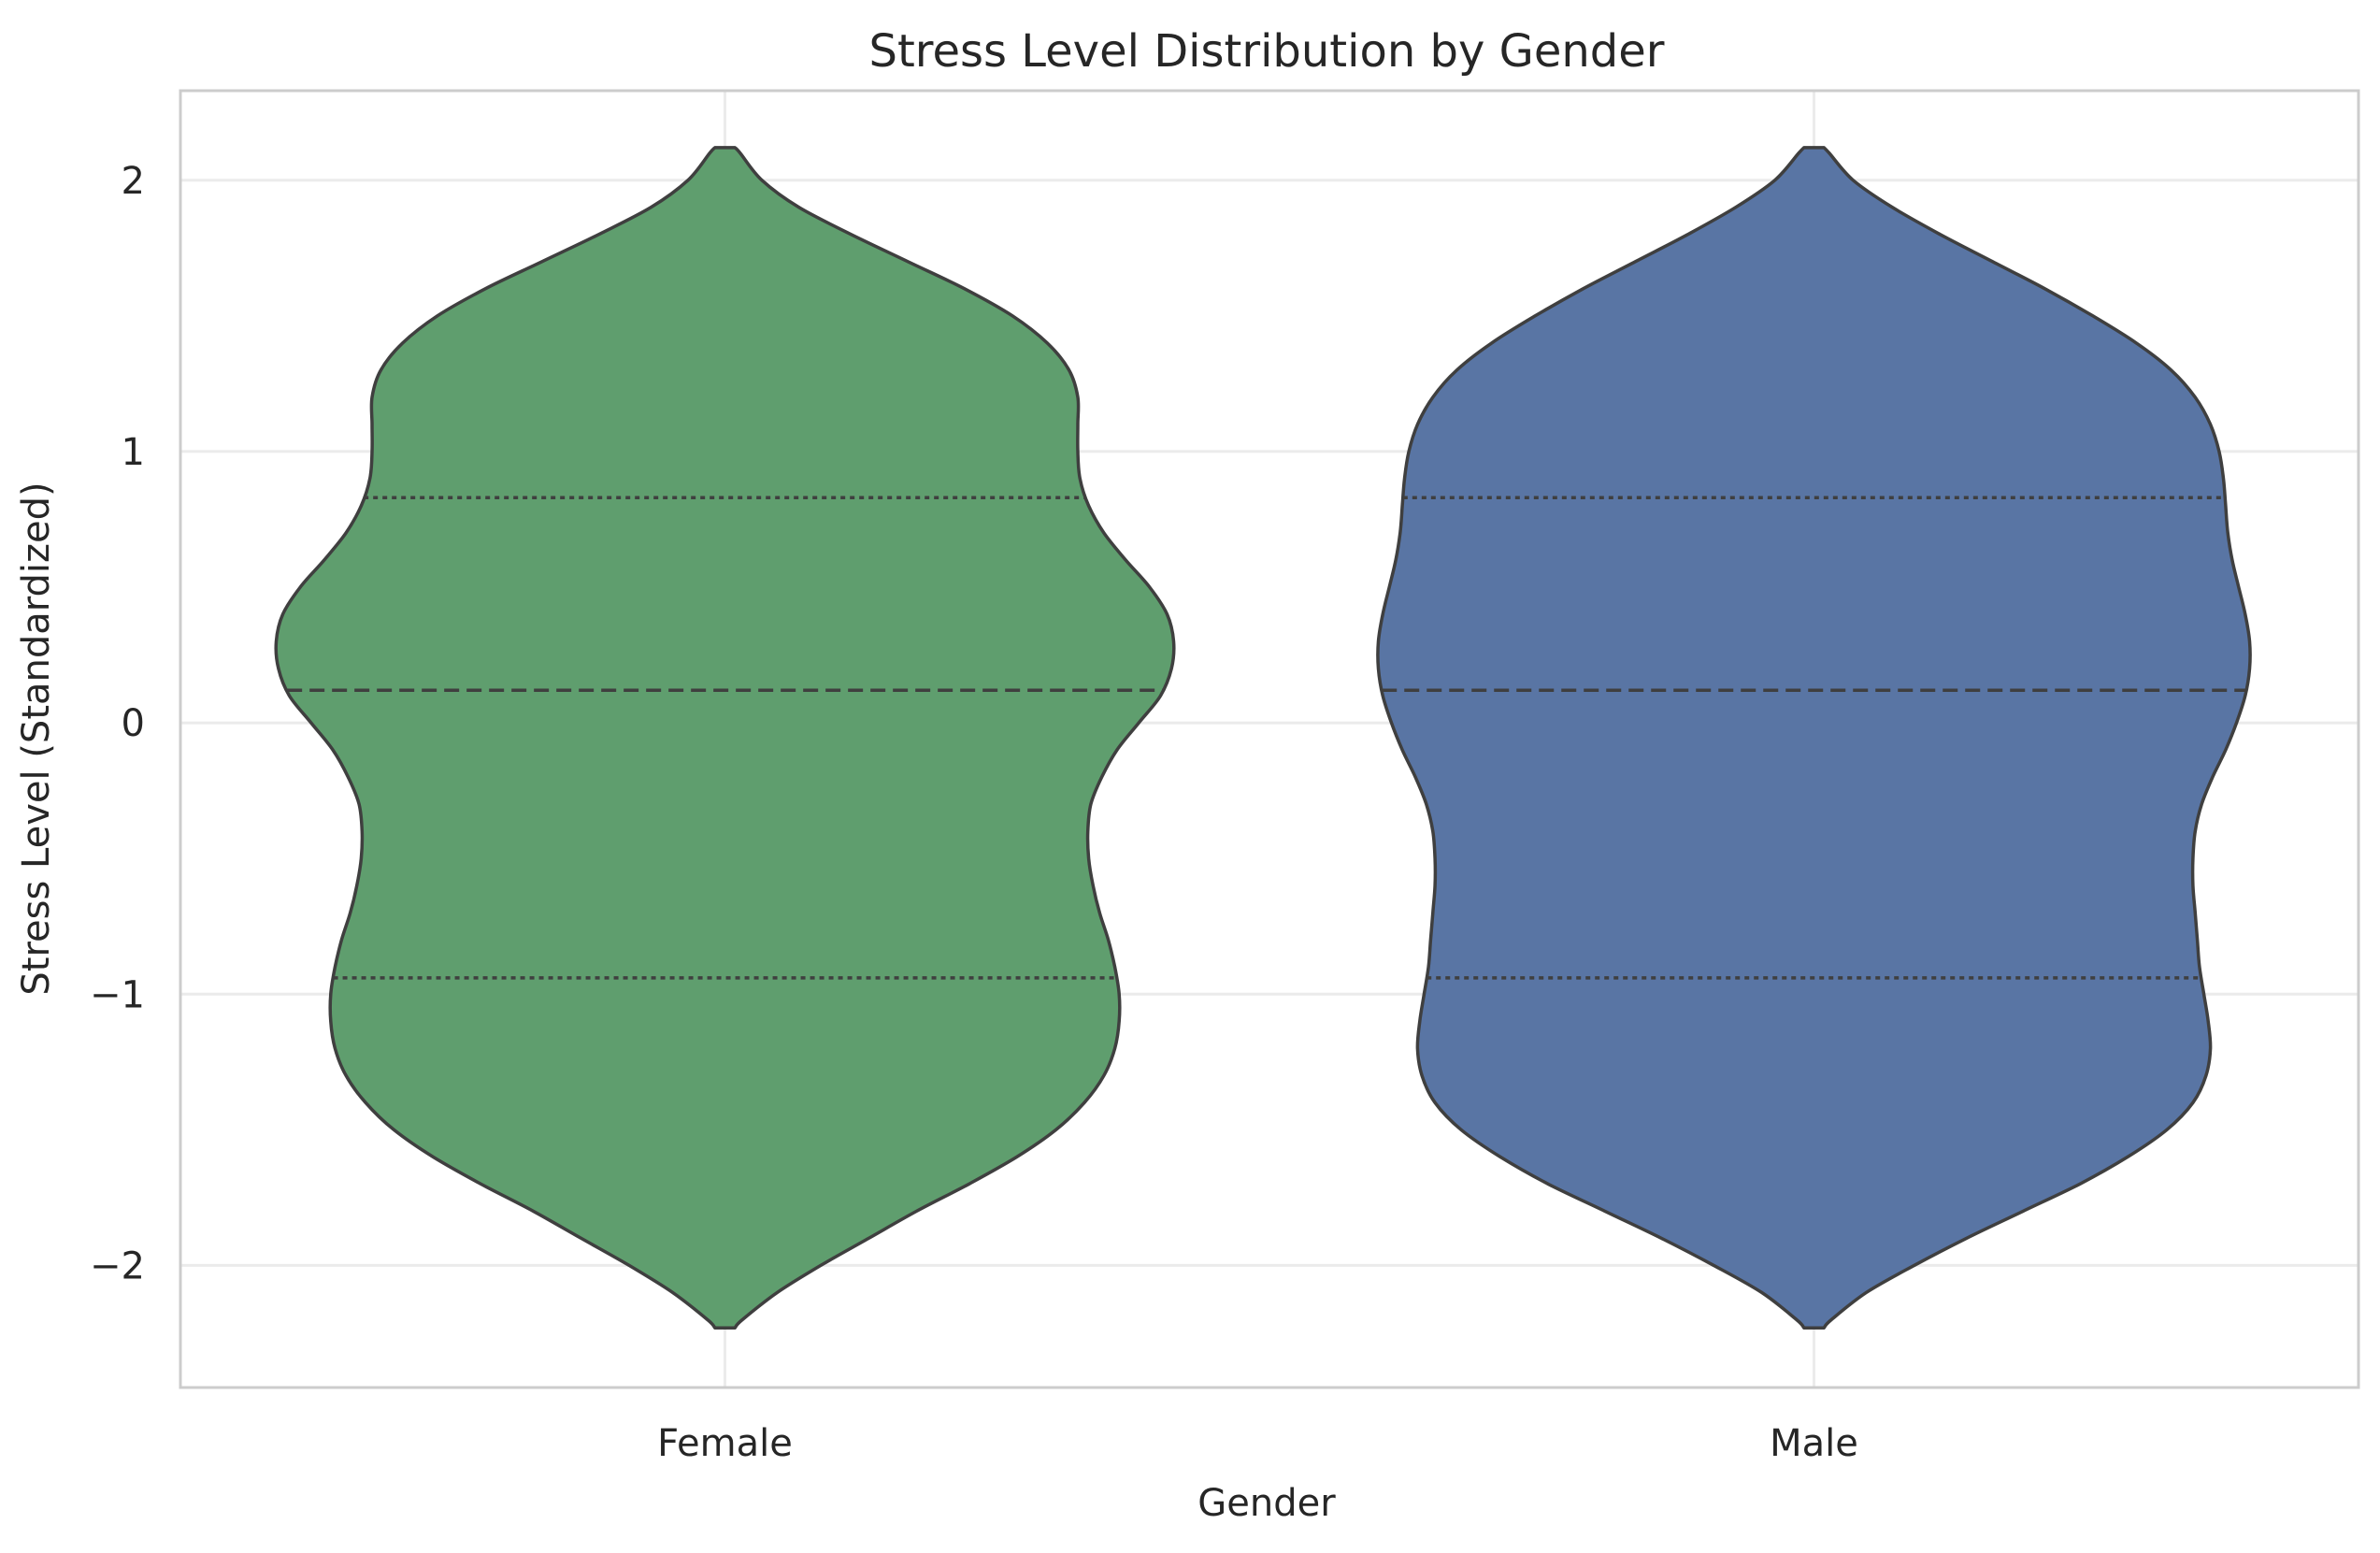 The height and width of the screenshot is (1553, 2380). Describe the element at coordinates (1266, 52) in the screenshot. I see `chart-title: Stress Level Distribution by Gender` at that location.